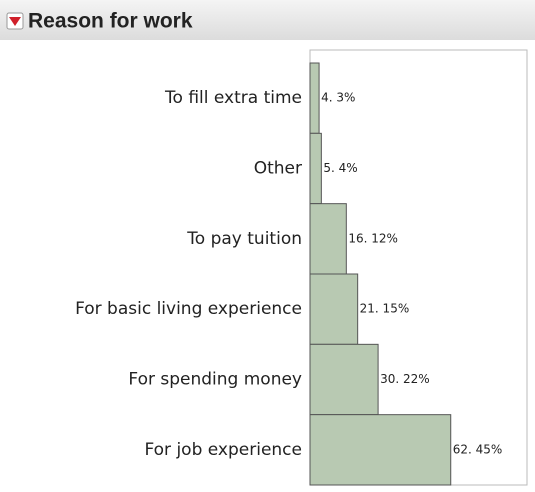  Describe the element at coordinates (340, 168) in the screenshot. I see `value-label: 5. 4%` at that location.